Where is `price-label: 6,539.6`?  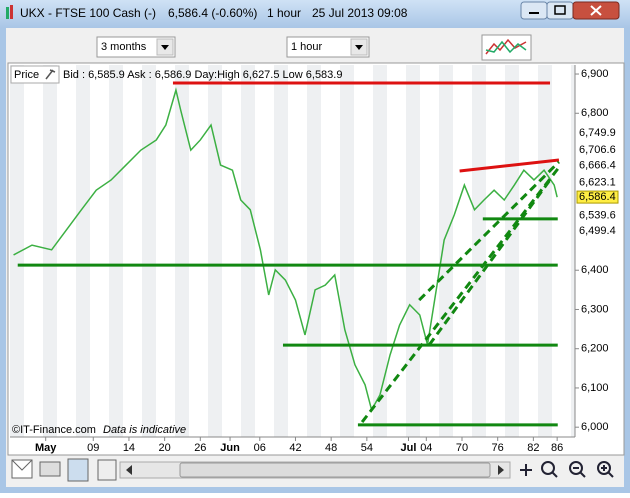 price-label: 6,539.6 is located at coordinates (597, 215).